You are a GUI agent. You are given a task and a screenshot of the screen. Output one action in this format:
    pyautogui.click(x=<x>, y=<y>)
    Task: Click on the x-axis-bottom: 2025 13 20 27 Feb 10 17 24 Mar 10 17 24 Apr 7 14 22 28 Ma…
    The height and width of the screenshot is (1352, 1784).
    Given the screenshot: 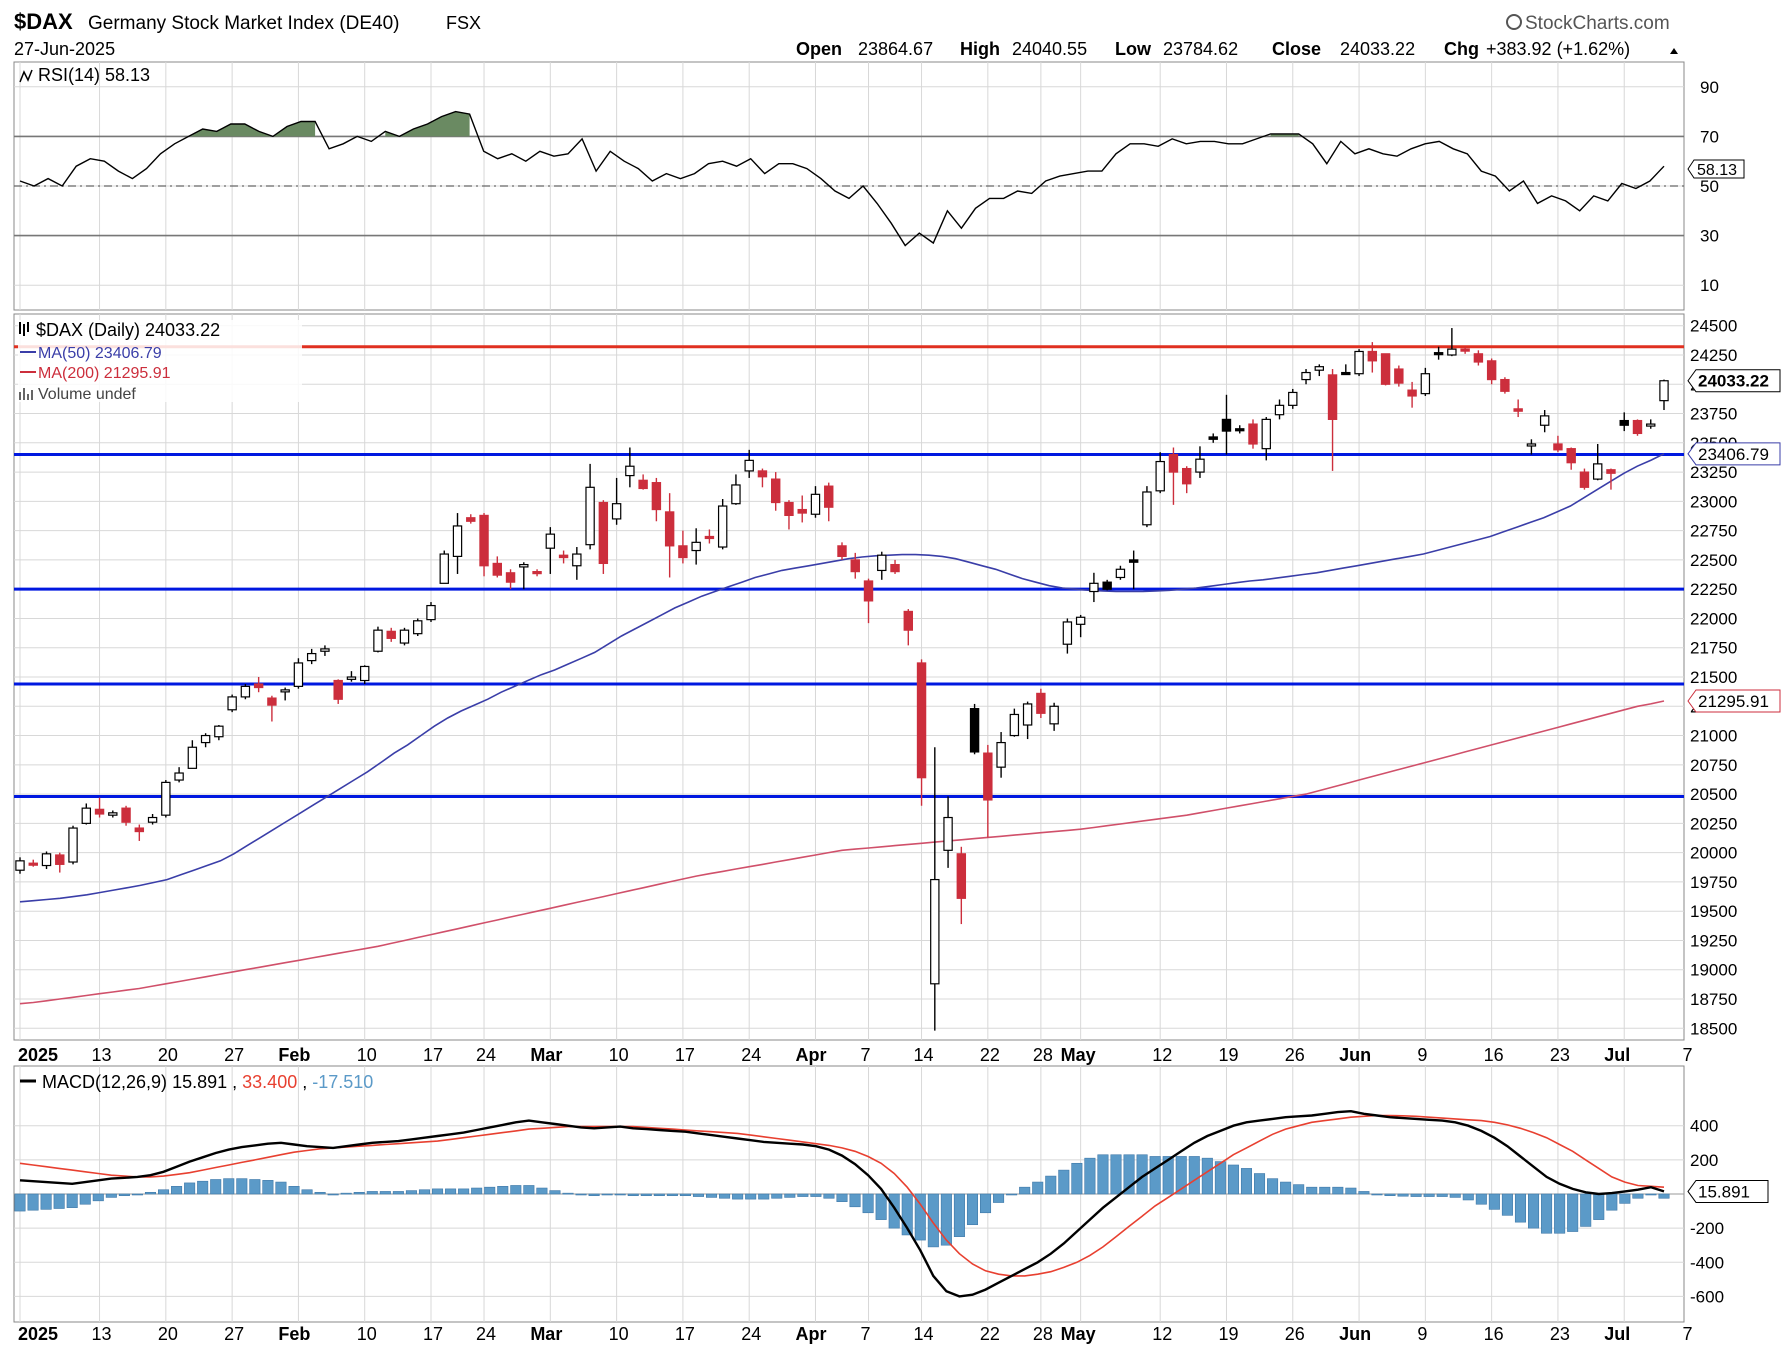 What is the action you would take?
    pyautogui.click(x=855, y=1334)
    